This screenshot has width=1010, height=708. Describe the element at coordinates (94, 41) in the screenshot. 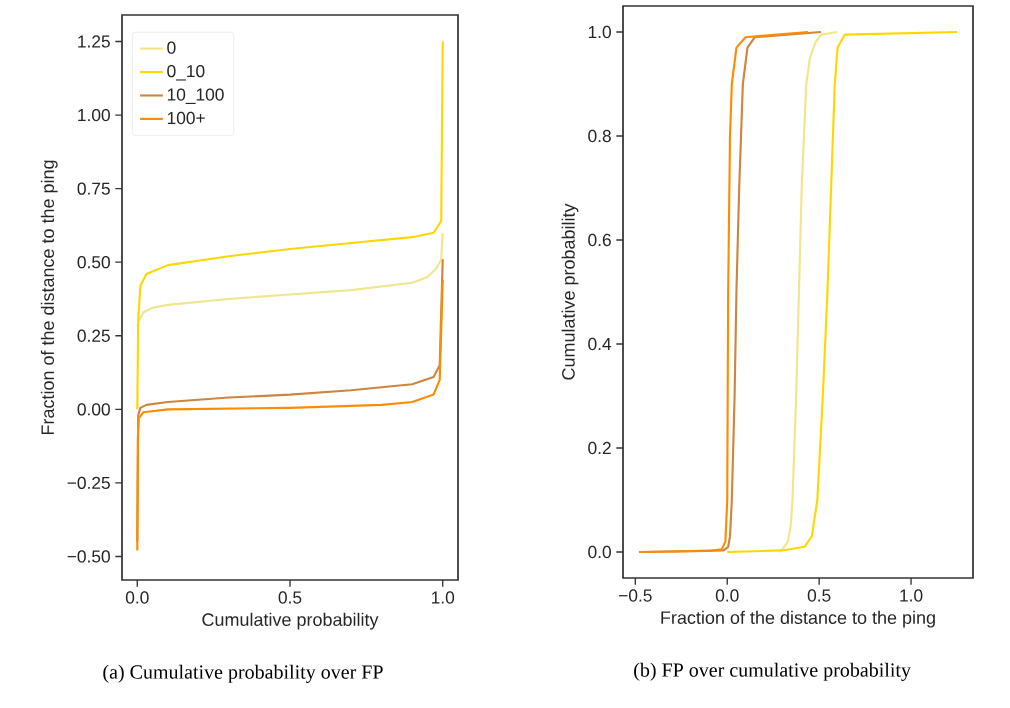

I see `y-tick-label: 1.25` at that location.